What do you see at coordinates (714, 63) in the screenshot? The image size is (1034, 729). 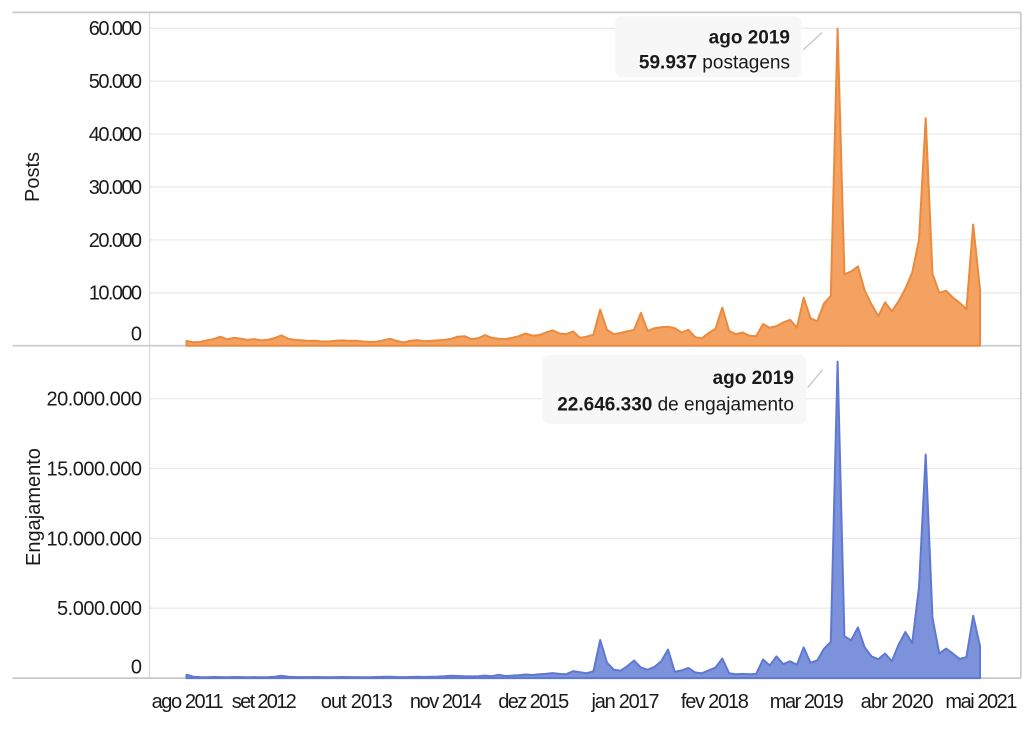 I see `svg-text: 59.937 postagens` at bounding box center [714, 63].